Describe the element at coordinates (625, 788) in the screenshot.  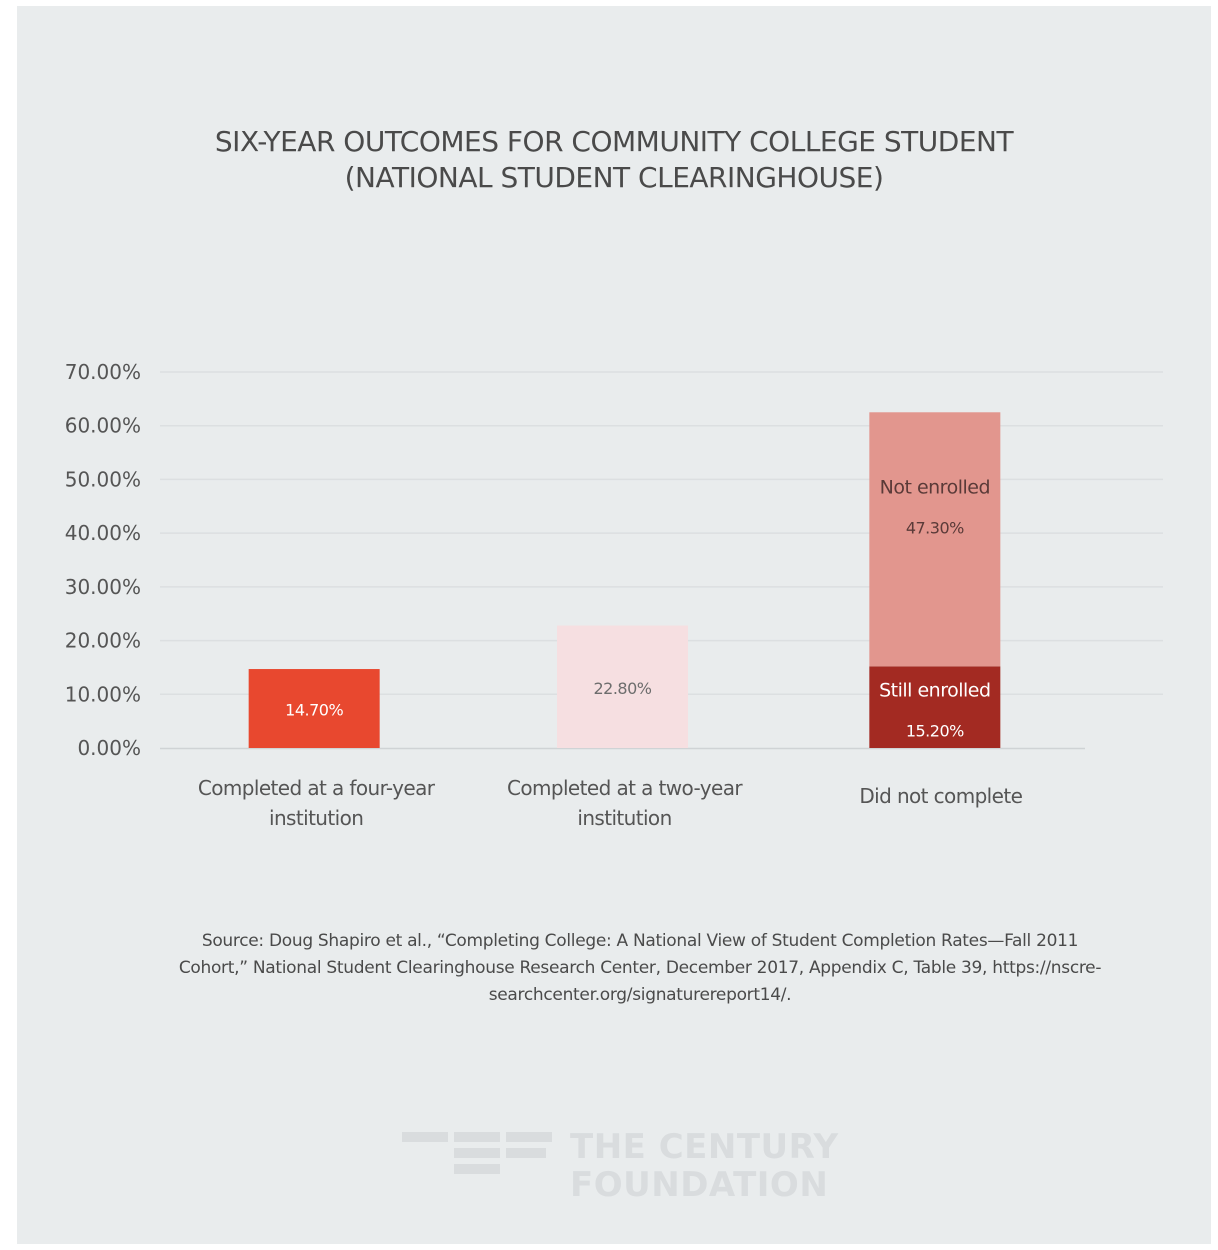
I see `category-label: Completed at a two-year` at that location.